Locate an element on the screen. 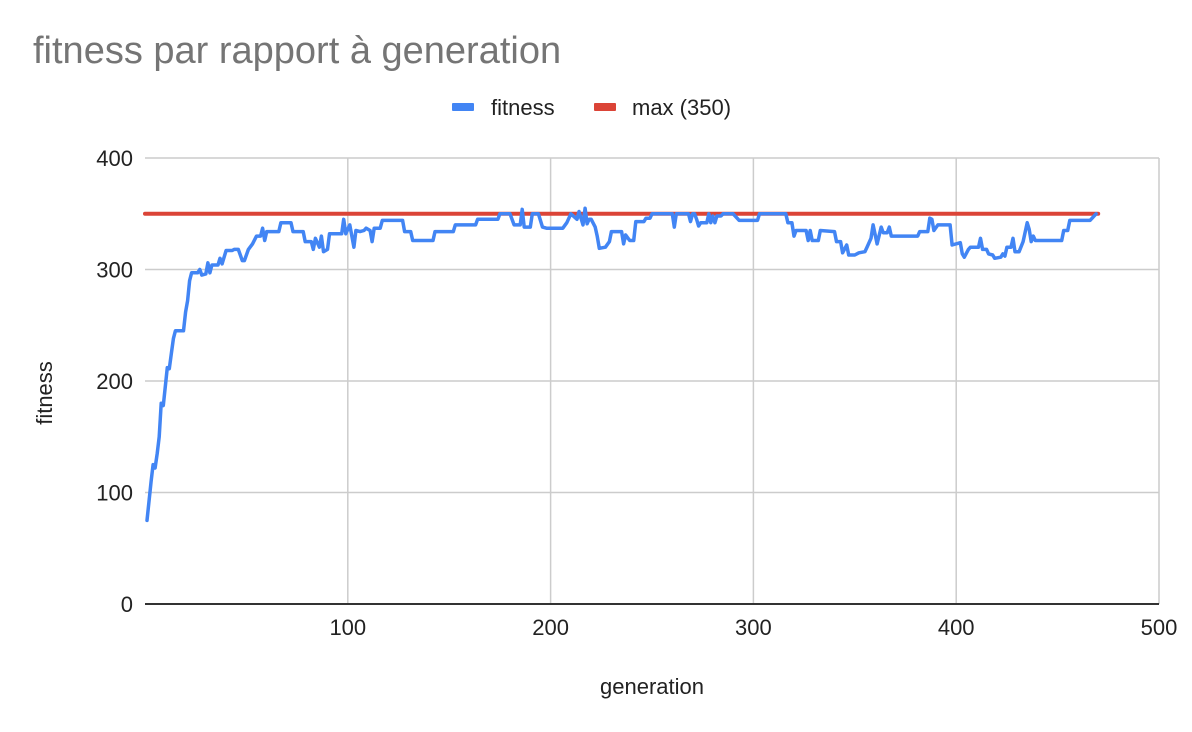 The height and width of the screenshot is (732, 1192). y-axis-ticks: 0 100 200 300 400 is located at coordinates (114, 381).